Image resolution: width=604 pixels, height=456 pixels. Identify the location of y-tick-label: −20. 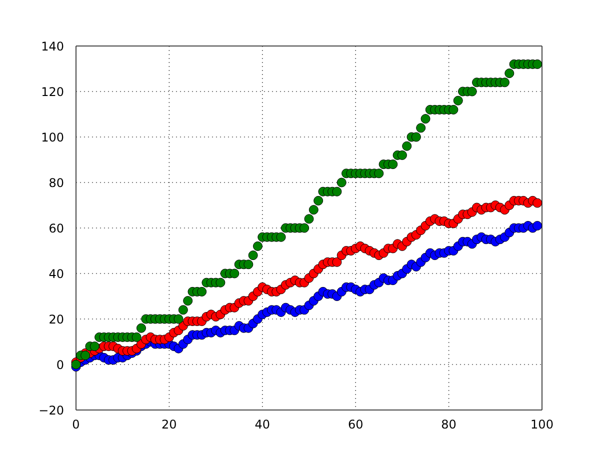
(51, 410).